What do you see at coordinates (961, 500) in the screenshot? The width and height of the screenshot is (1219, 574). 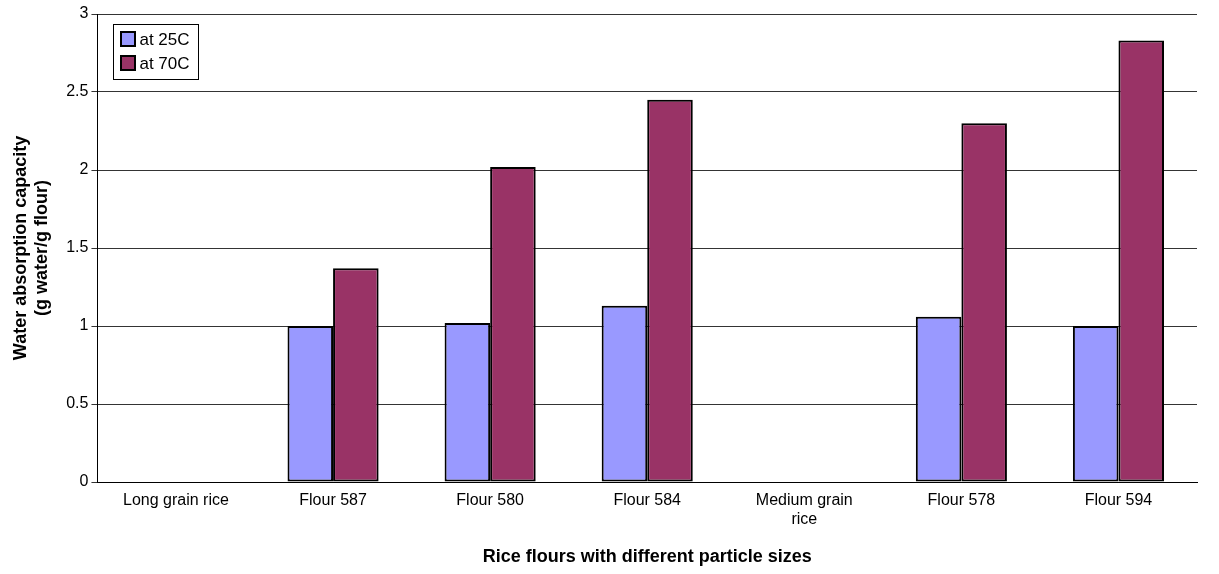 I see `x-tick-label: Flour 578` at bounding box center [961, 500].